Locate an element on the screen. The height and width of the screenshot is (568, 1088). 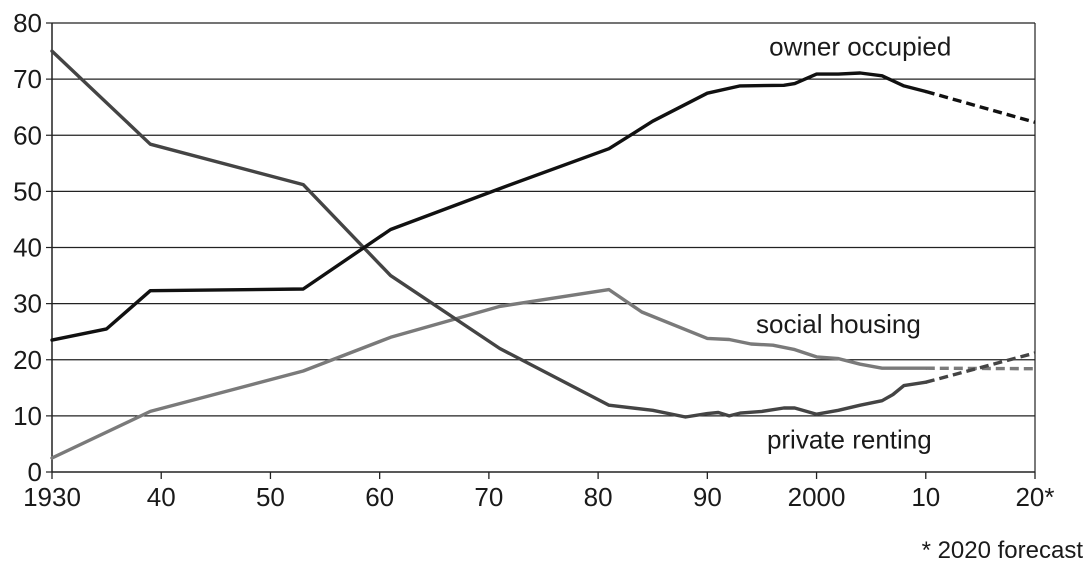
x-axis: 1930 40 50 60 70 80 90 2000 10 20* is located at coordinates (539, 492).